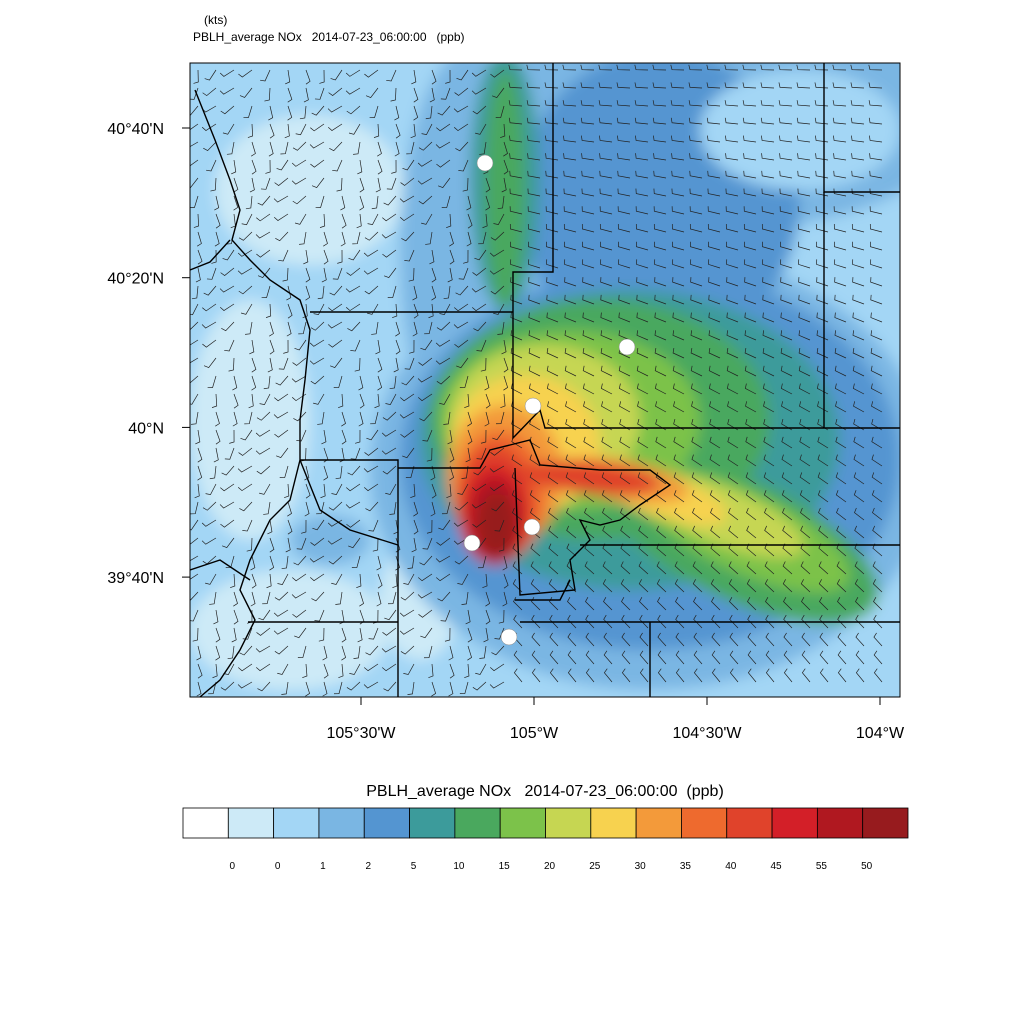  I want to click on colorbar: 0 0 1 2 5 10 15 20 25 30 35 40 45 55 50, so click(545, 839).